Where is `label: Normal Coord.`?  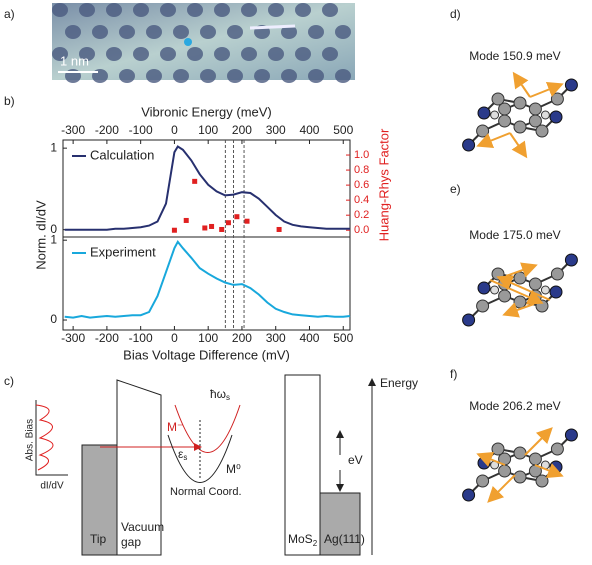
label: Normal Coord. is located at coordinates (206, 492).